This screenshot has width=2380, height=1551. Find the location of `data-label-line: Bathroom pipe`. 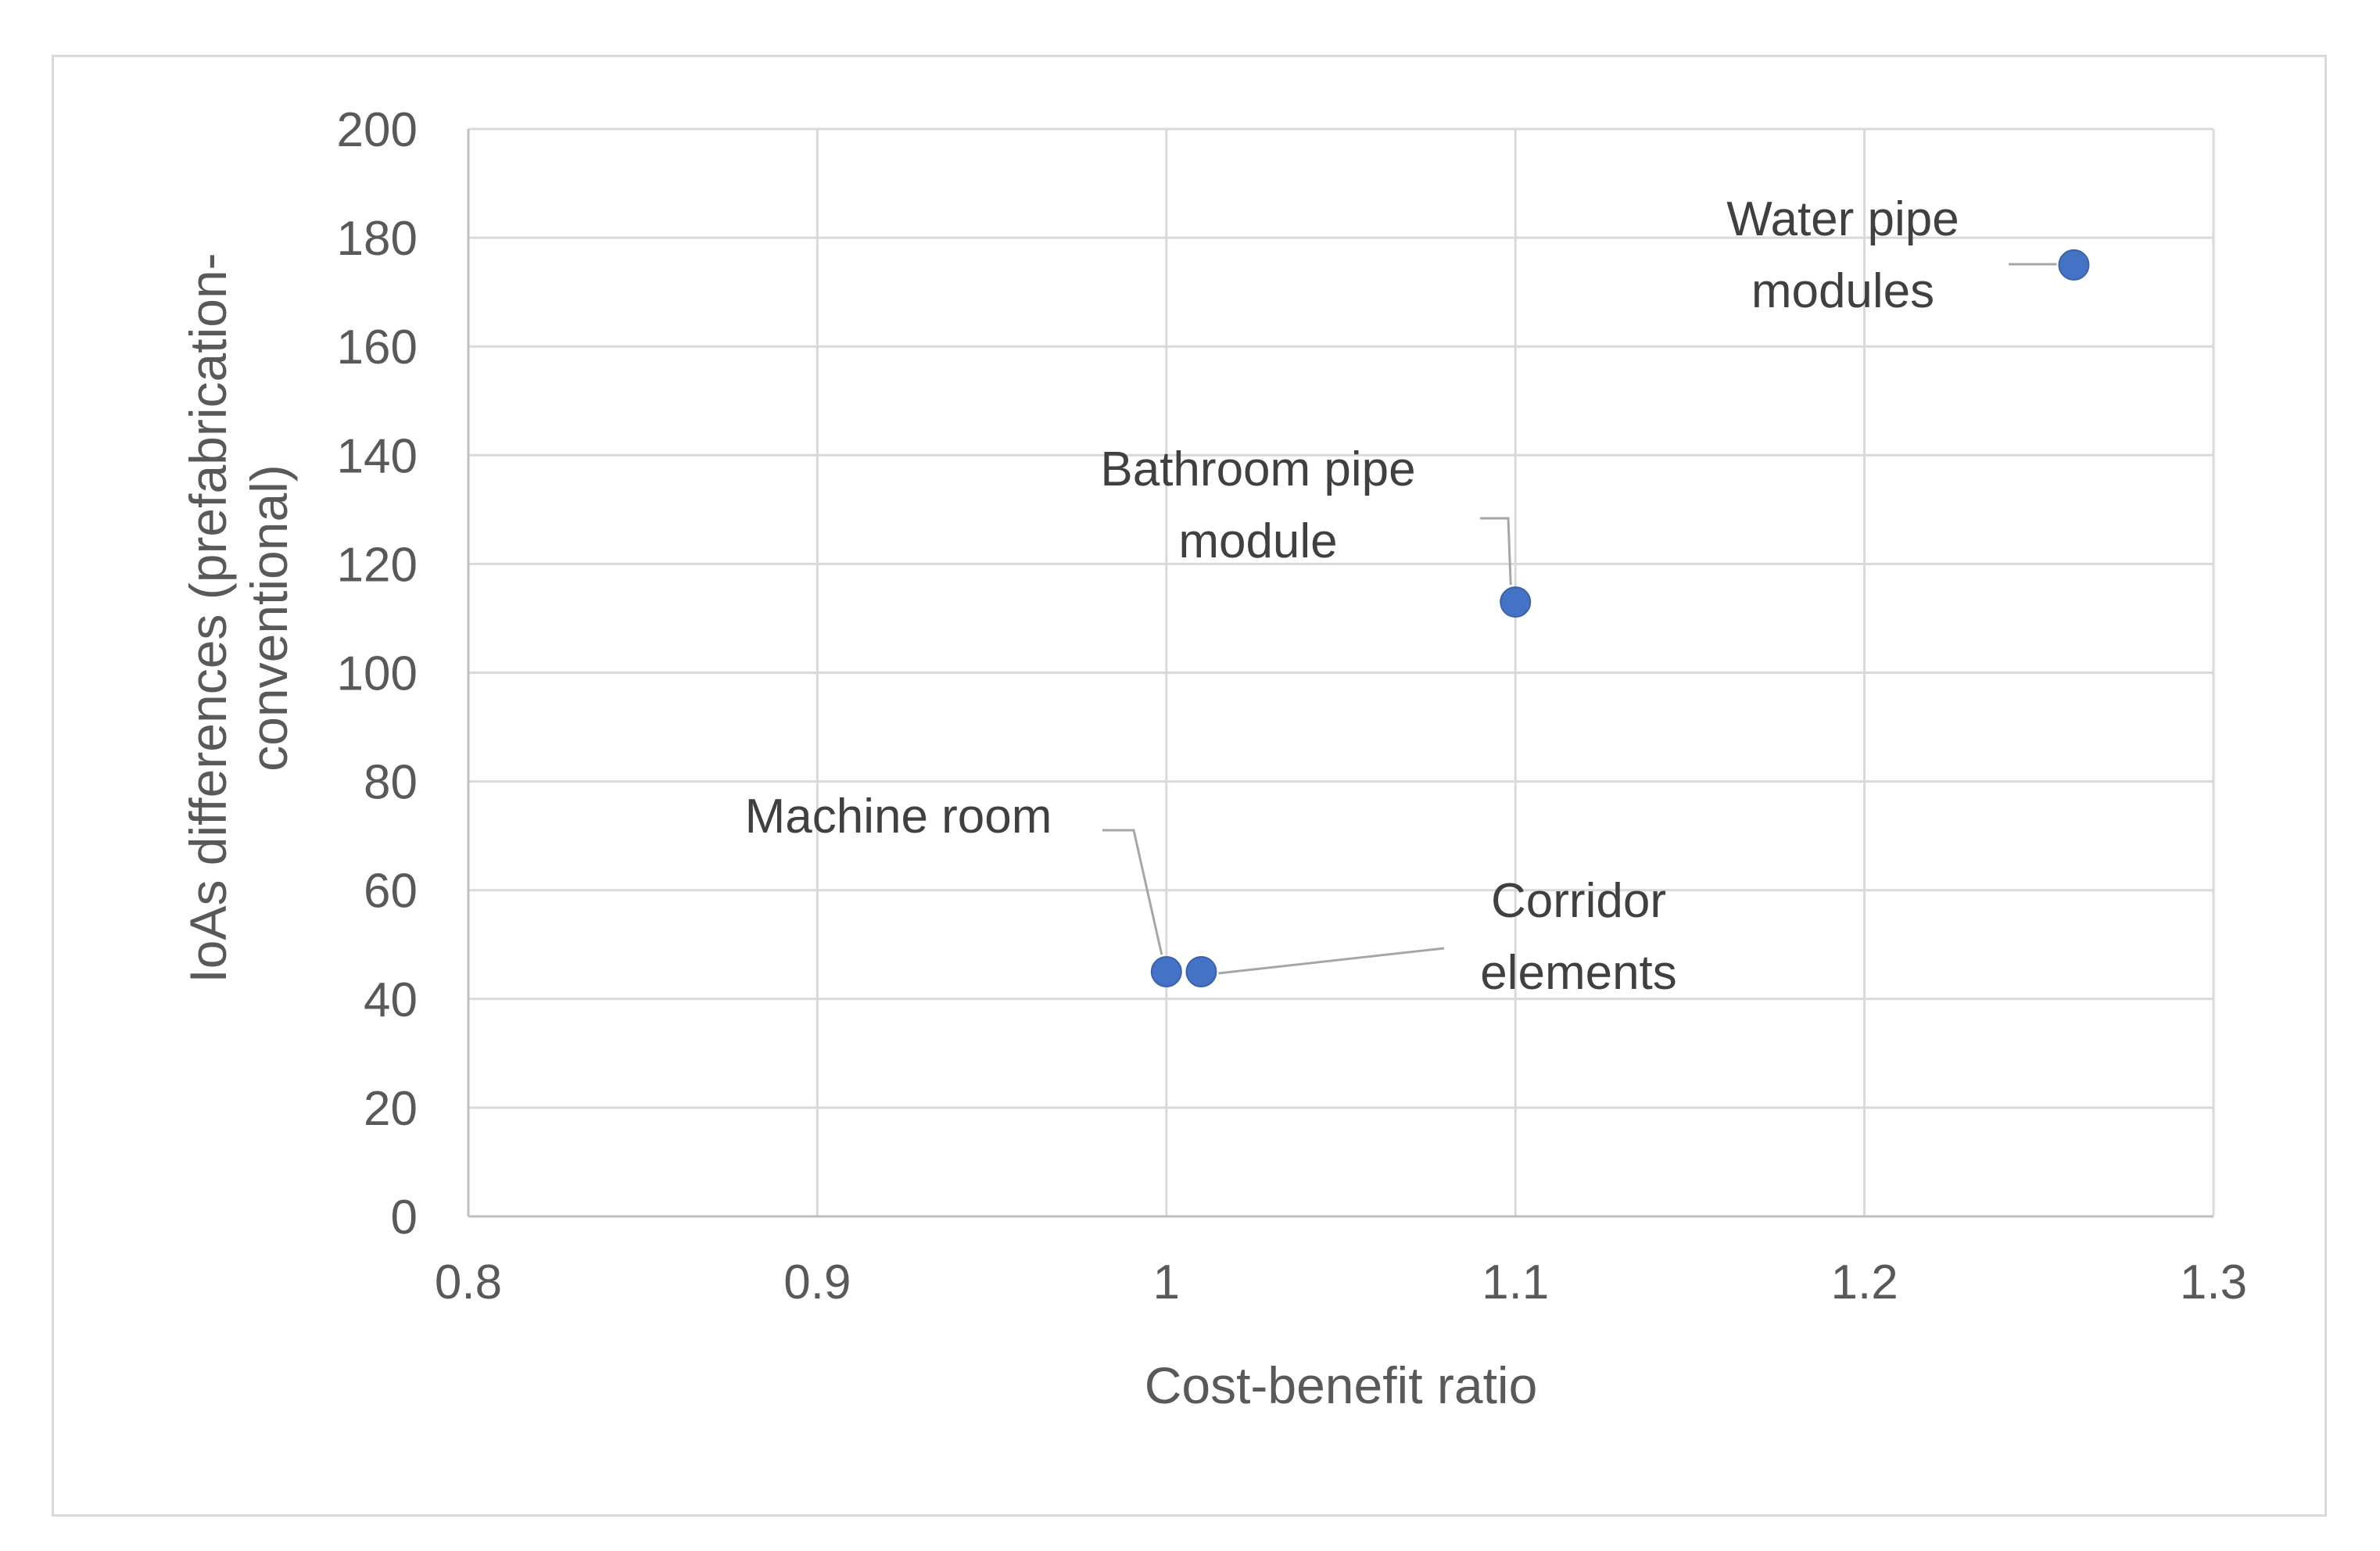

data-label-line: Bathroom pipe is located at coordinates (1257, 469).